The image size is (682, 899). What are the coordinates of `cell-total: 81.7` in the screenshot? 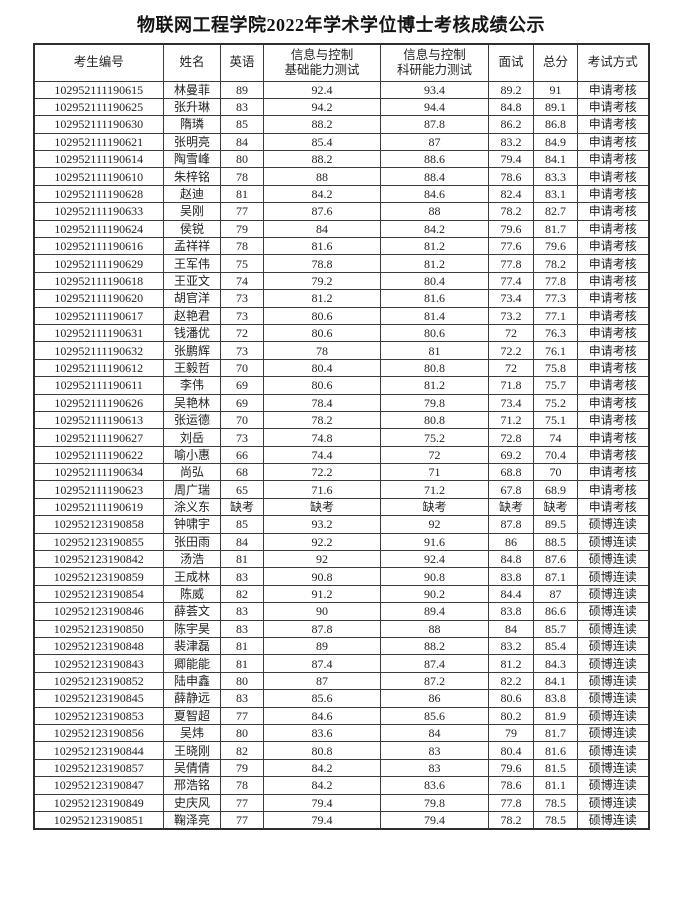 It's located at (555, 229).